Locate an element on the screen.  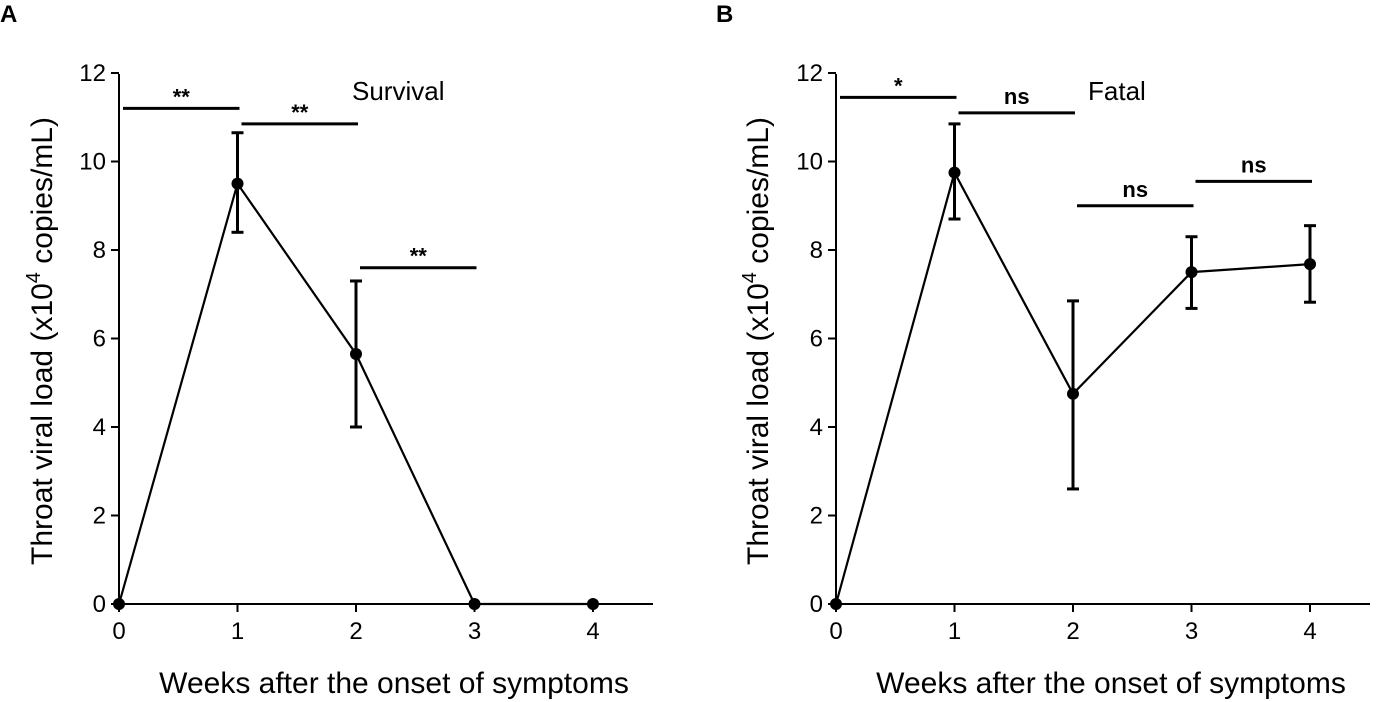
series-label: Fatal is located at coordinates (1117, 91).